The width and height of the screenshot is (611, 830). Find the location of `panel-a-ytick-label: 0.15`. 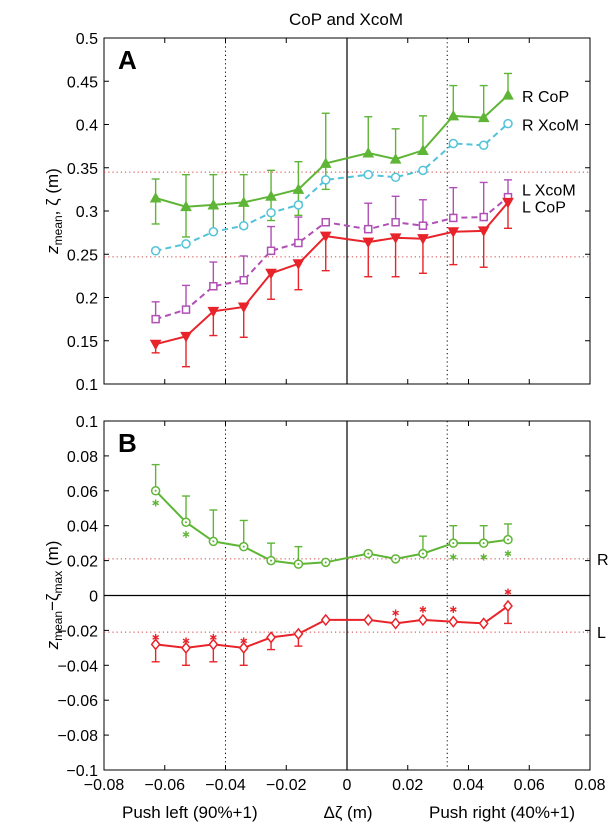

panel-a-ytick-label: 0.15 is located at coordinates (82, 342).